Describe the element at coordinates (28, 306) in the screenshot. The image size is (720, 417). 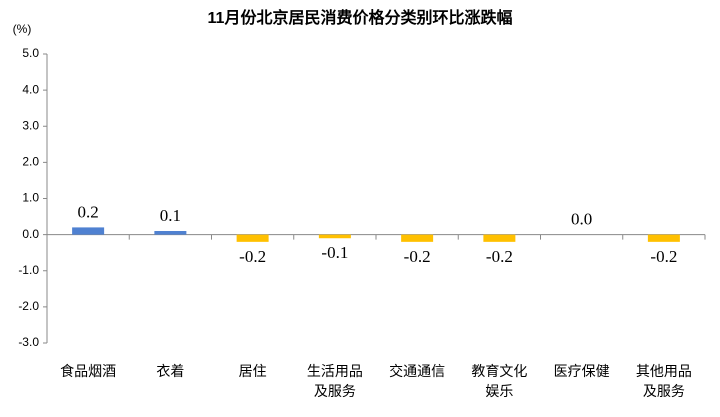
I see `y-tick-label: -2.0` at that location.